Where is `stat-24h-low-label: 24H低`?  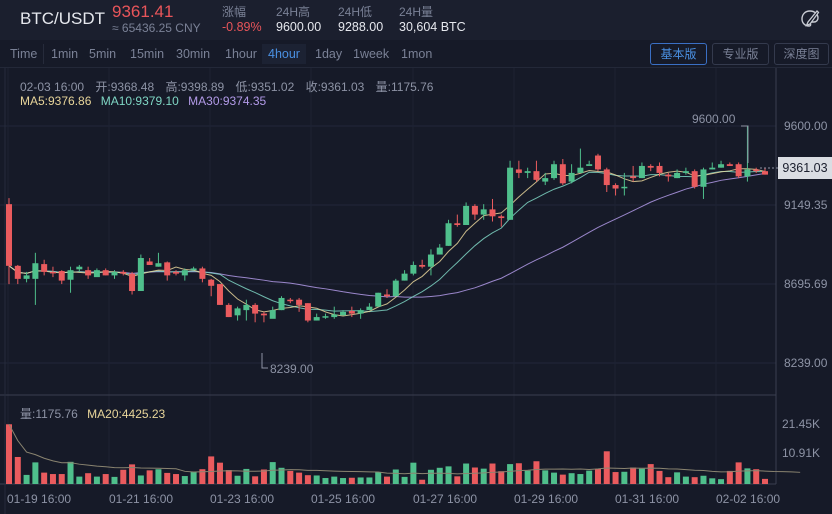
stat-24h-low-label: 24H低 is located at coordinates (355, 12).